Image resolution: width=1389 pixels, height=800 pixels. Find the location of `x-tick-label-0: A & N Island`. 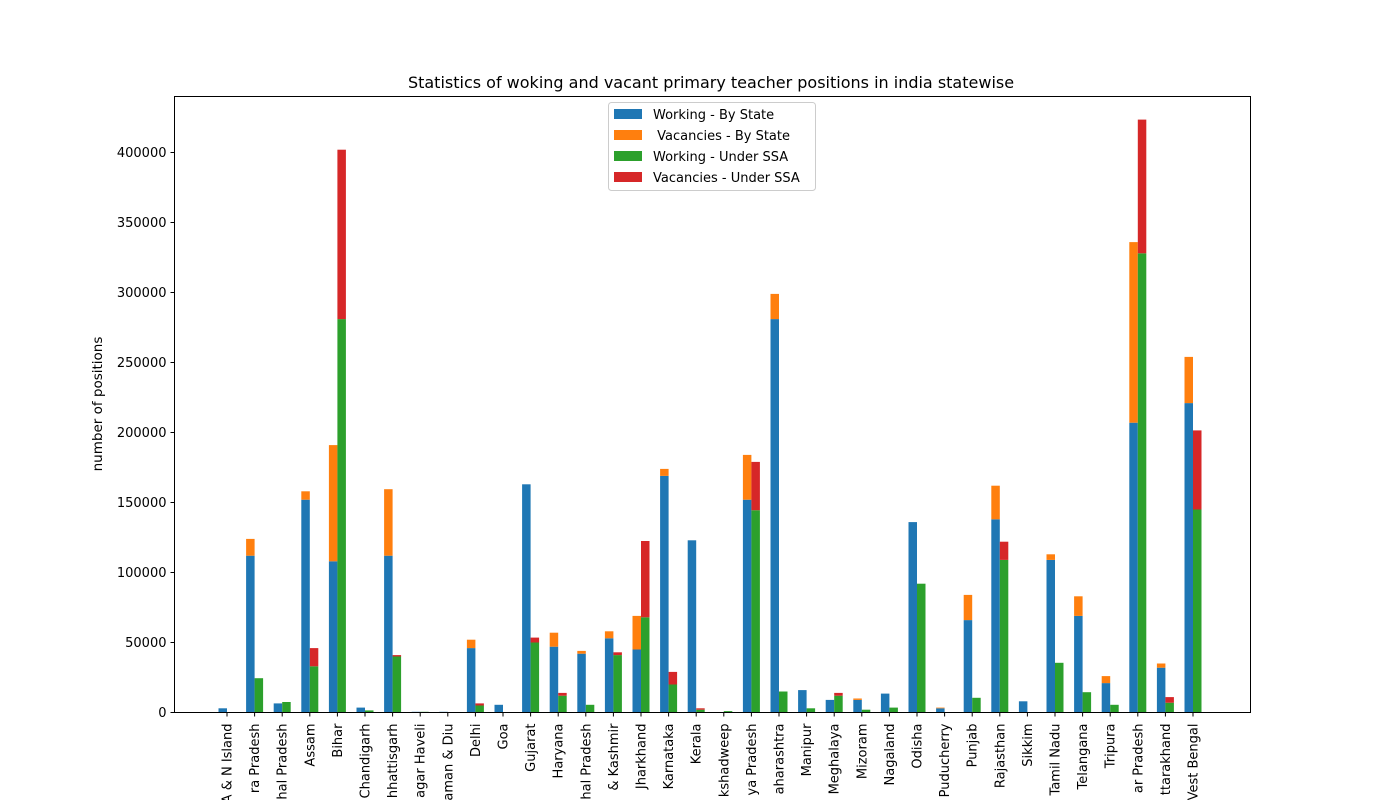

x-tick-label-0: A & N Island is located at coordinates (228, 762).